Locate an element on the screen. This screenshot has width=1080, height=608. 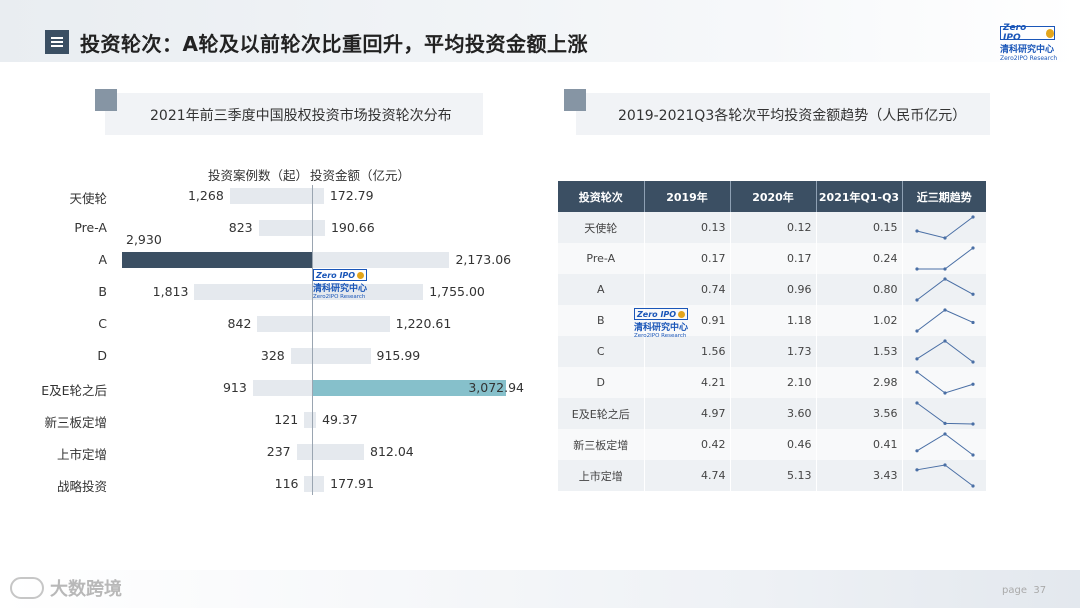
table-cell-value: 3.60 is located at coordinates (773, 413).